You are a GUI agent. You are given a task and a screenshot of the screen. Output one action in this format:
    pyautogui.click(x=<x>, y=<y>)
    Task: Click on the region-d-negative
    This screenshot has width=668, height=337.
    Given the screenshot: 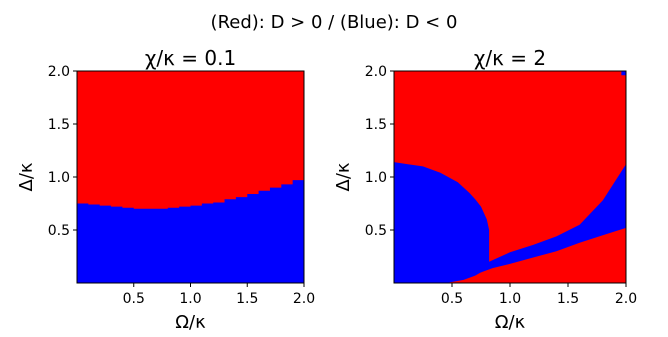 What is the action you would take?
    pyautogui.click(x=190, y=230)
    